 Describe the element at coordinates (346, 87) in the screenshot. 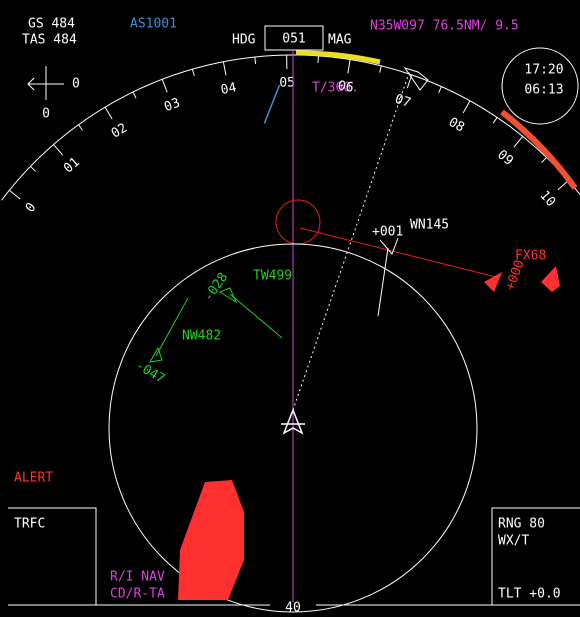

I see `compass-label: 06` at that location.